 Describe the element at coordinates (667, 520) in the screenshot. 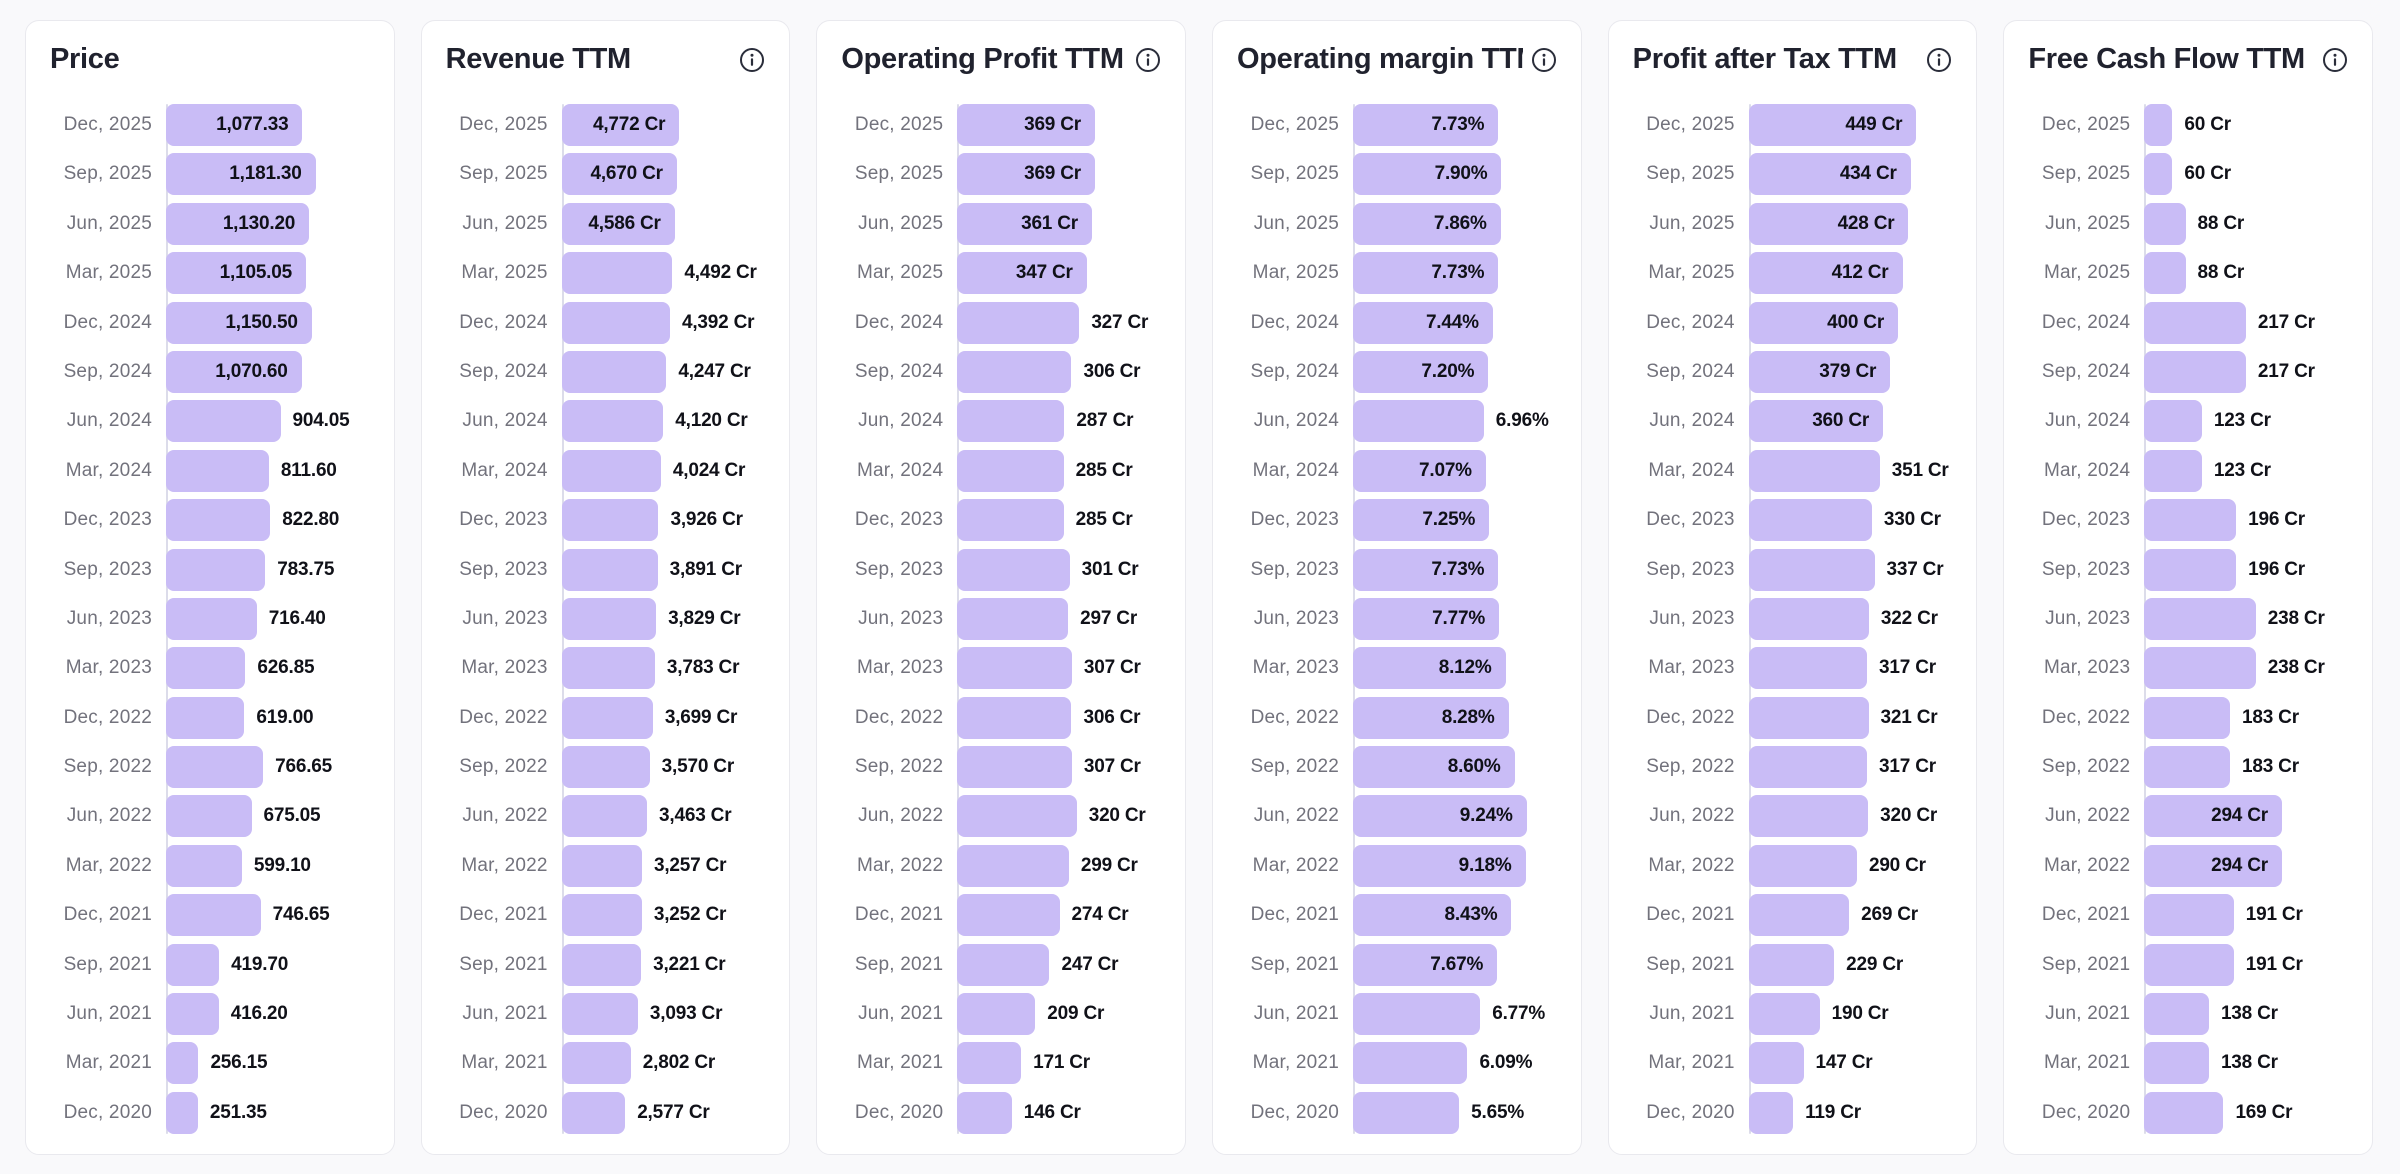

I see `bar-track: 3,926 Cr` at that location.